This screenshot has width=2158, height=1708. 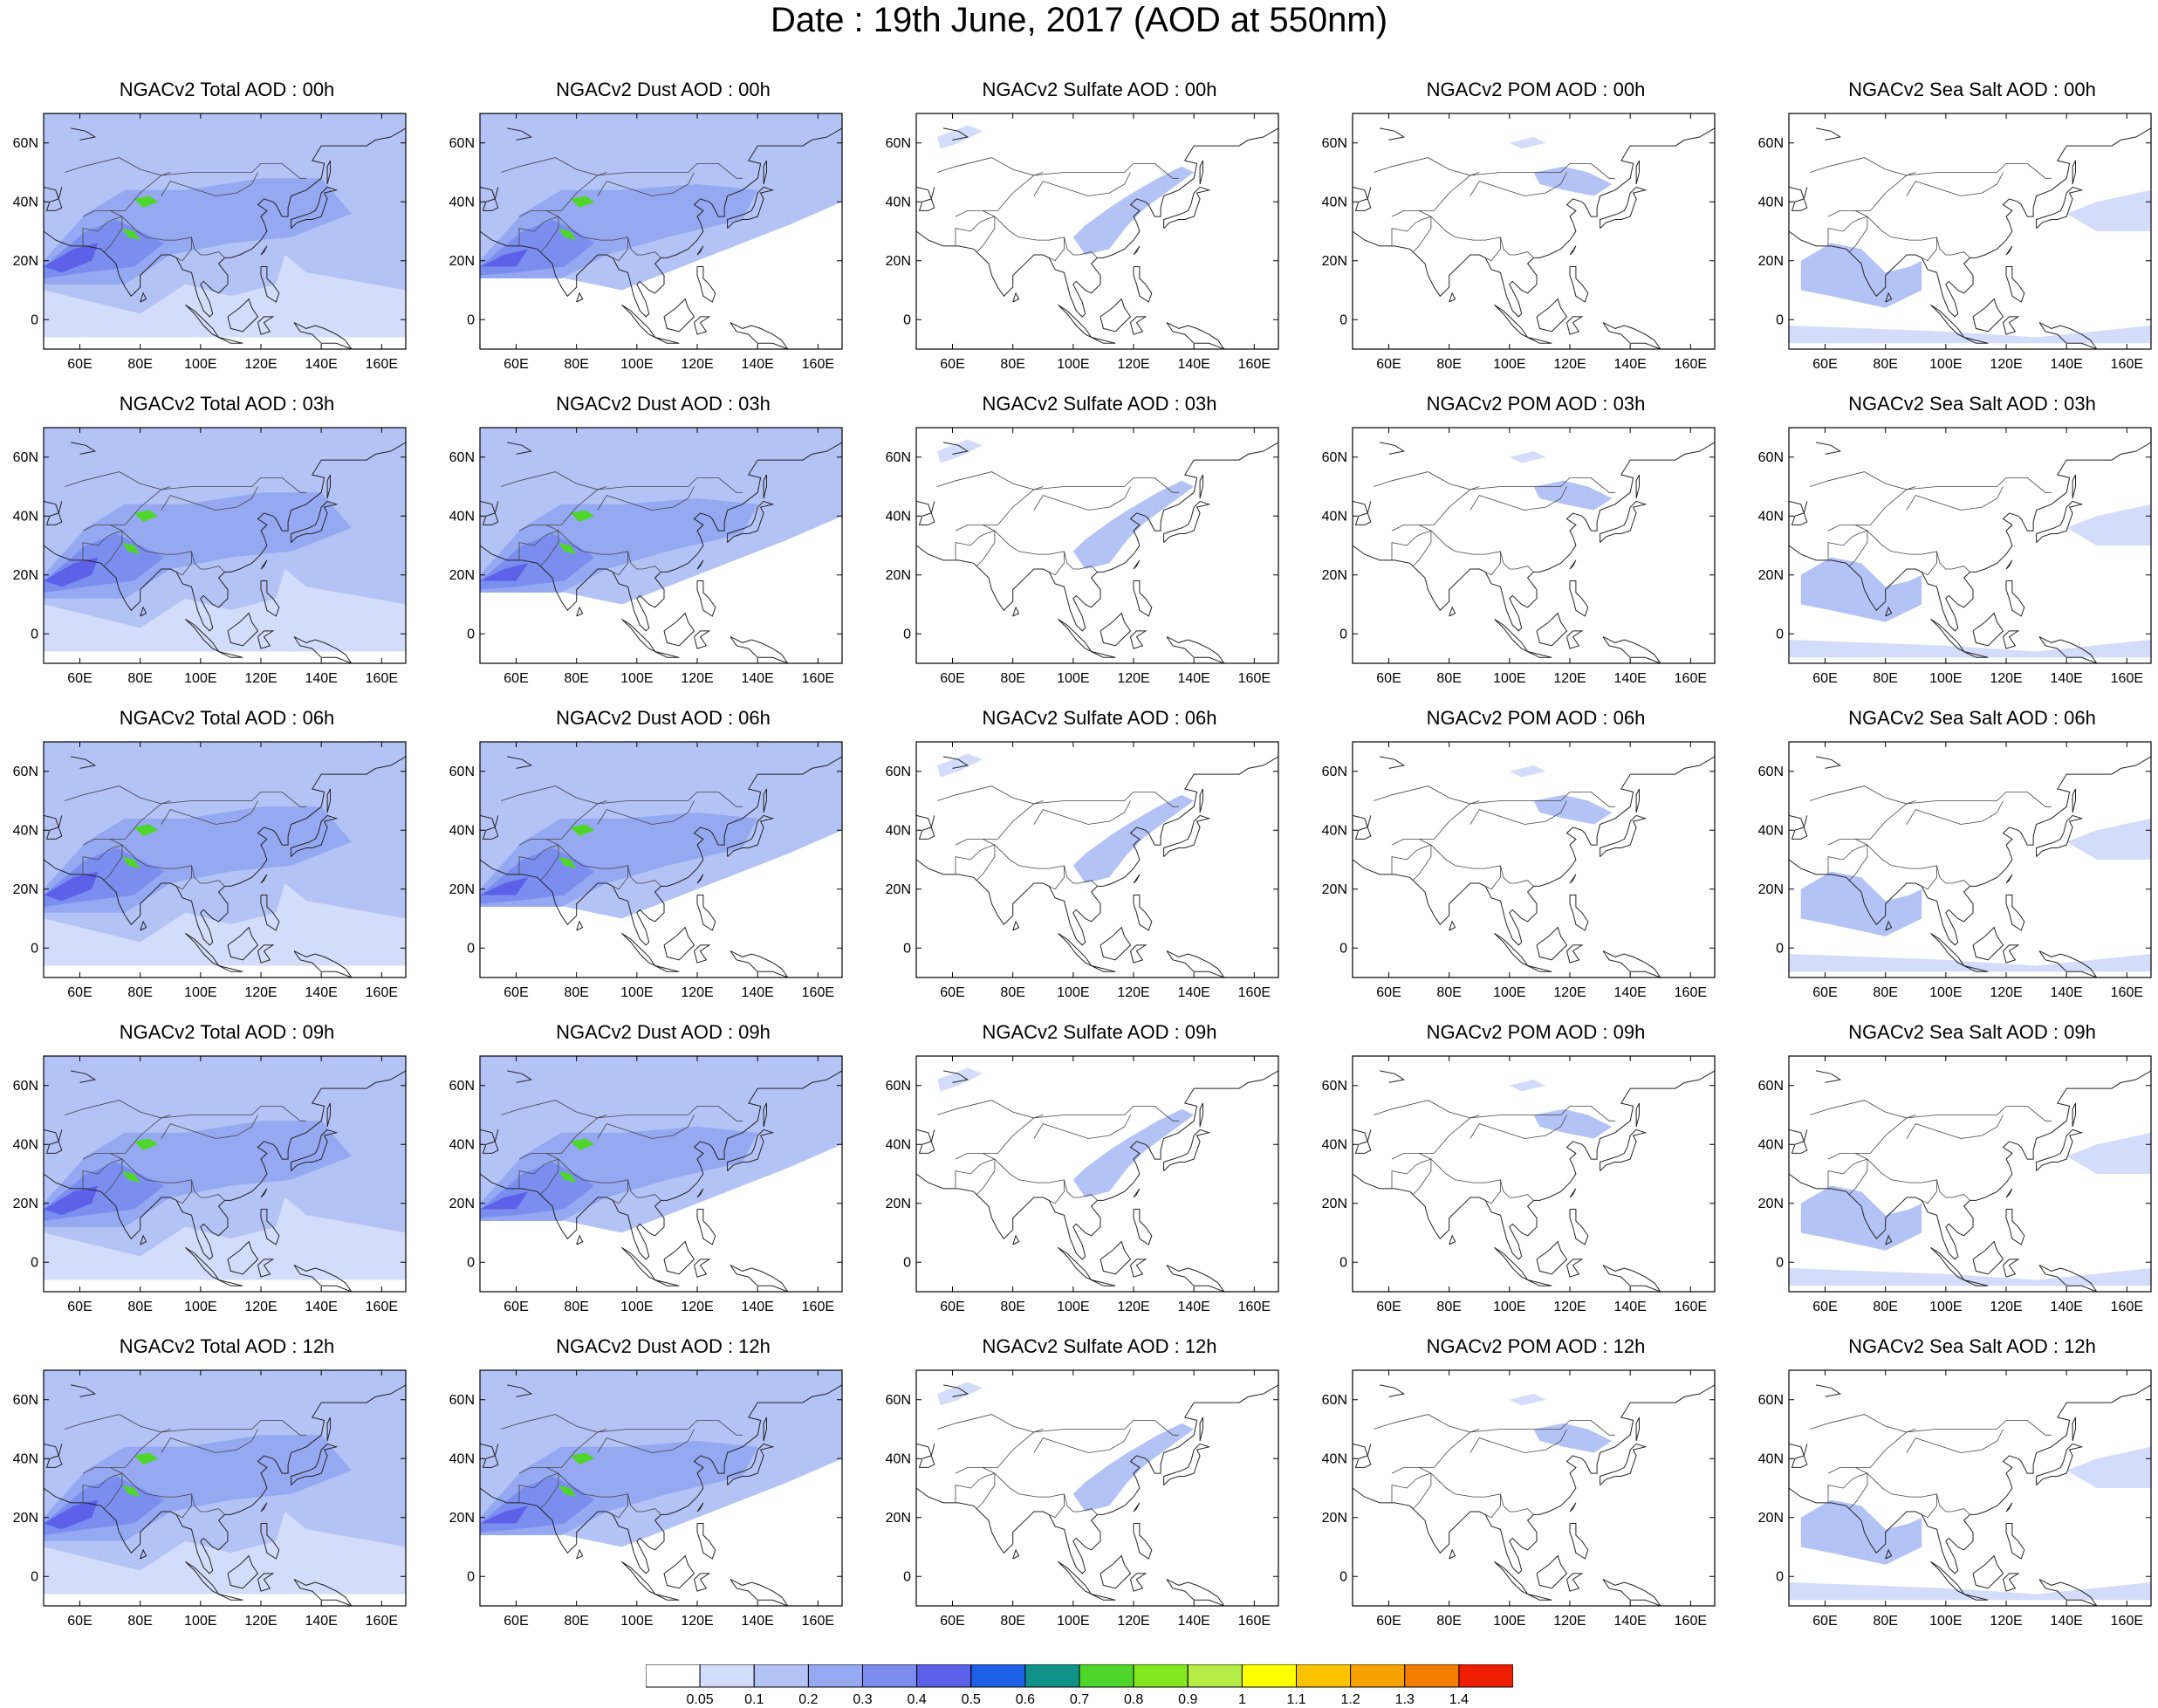 I want to click on colorbar-swatch, so click(x=1324, y=1675).